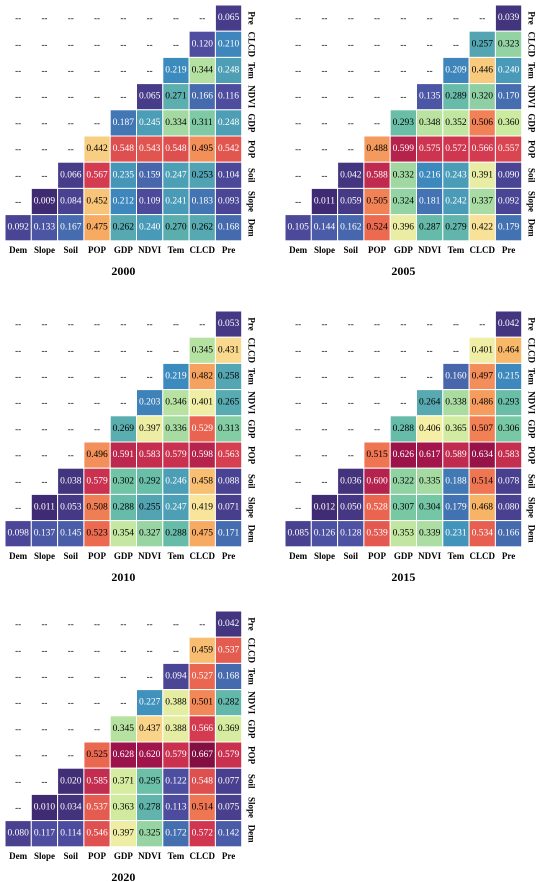 Image resolution: width=550 pixels, height=882 pixels. I want to click on cell-value-label: 0.353, so click(404, 534).